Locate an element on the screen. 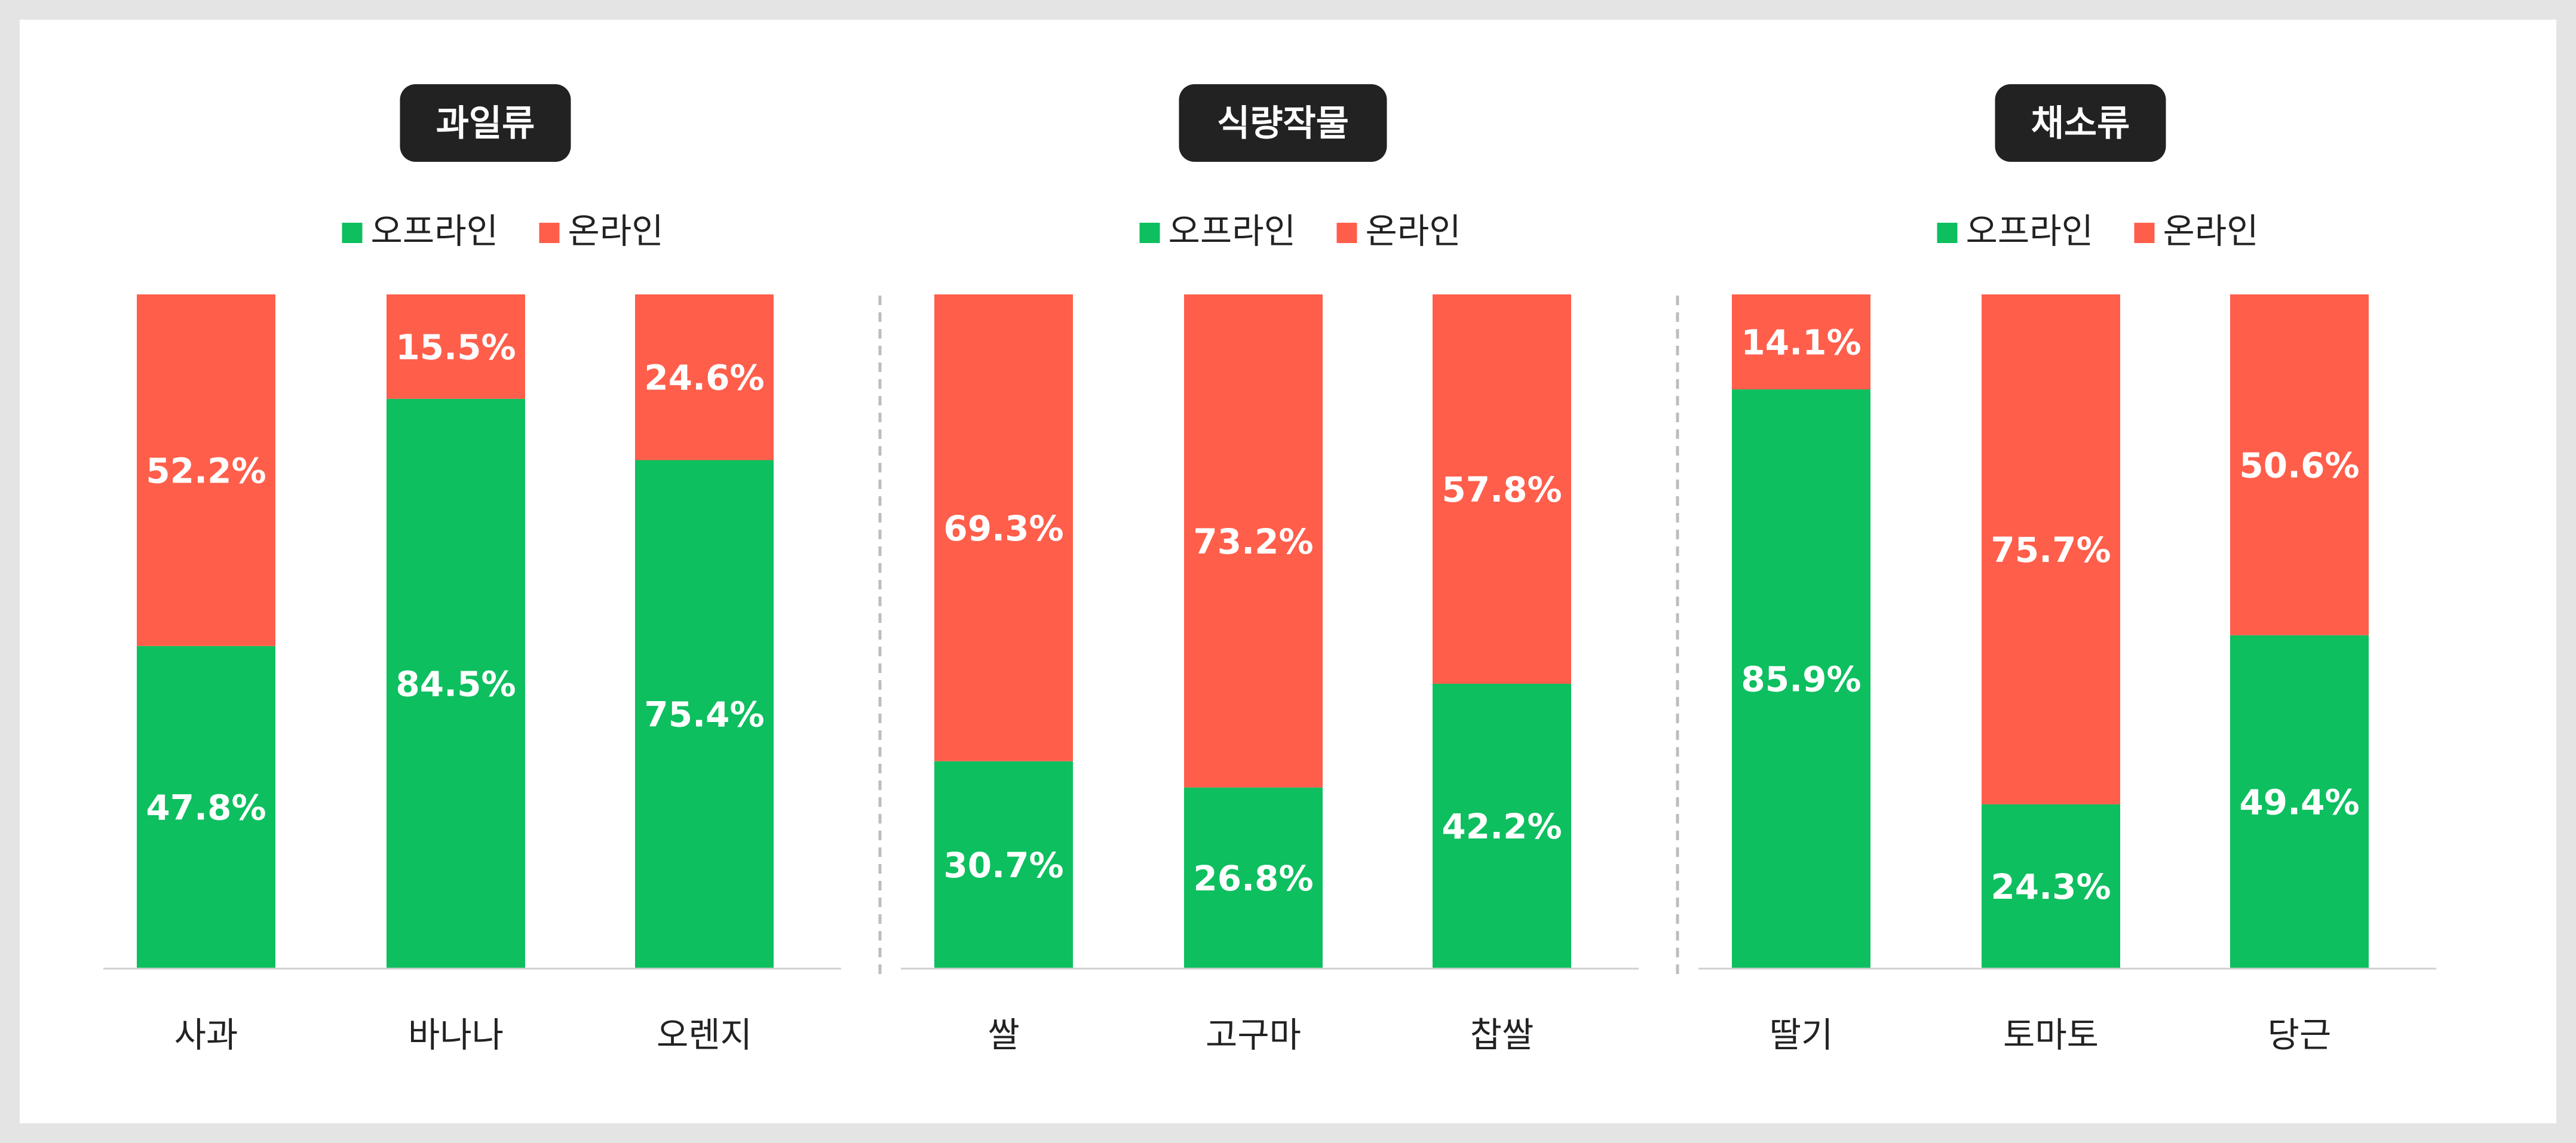  data-label: 26.8% is located at coordinates (1253, 878).